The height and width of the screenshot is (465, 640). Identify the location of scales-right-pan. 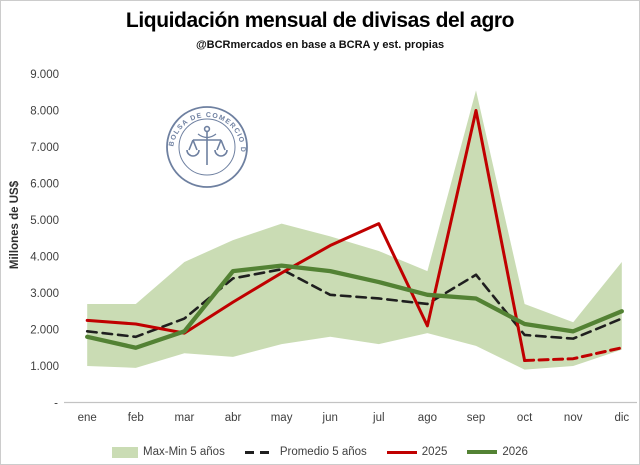
(221, 148).